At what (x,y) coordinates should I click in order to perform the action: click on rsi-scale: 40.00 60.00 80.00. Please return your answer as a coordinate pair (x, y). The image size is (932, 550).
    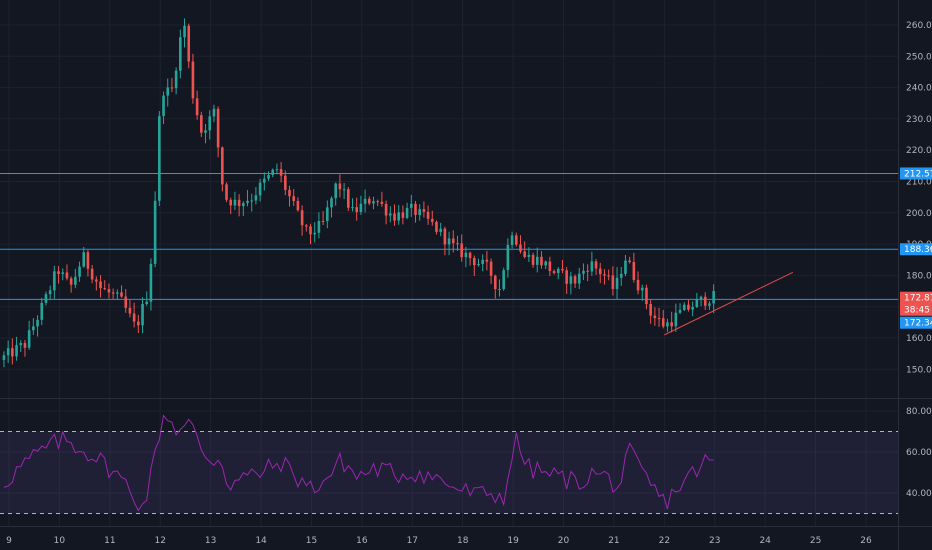
    Looking at the image, I should click on (919, 453).